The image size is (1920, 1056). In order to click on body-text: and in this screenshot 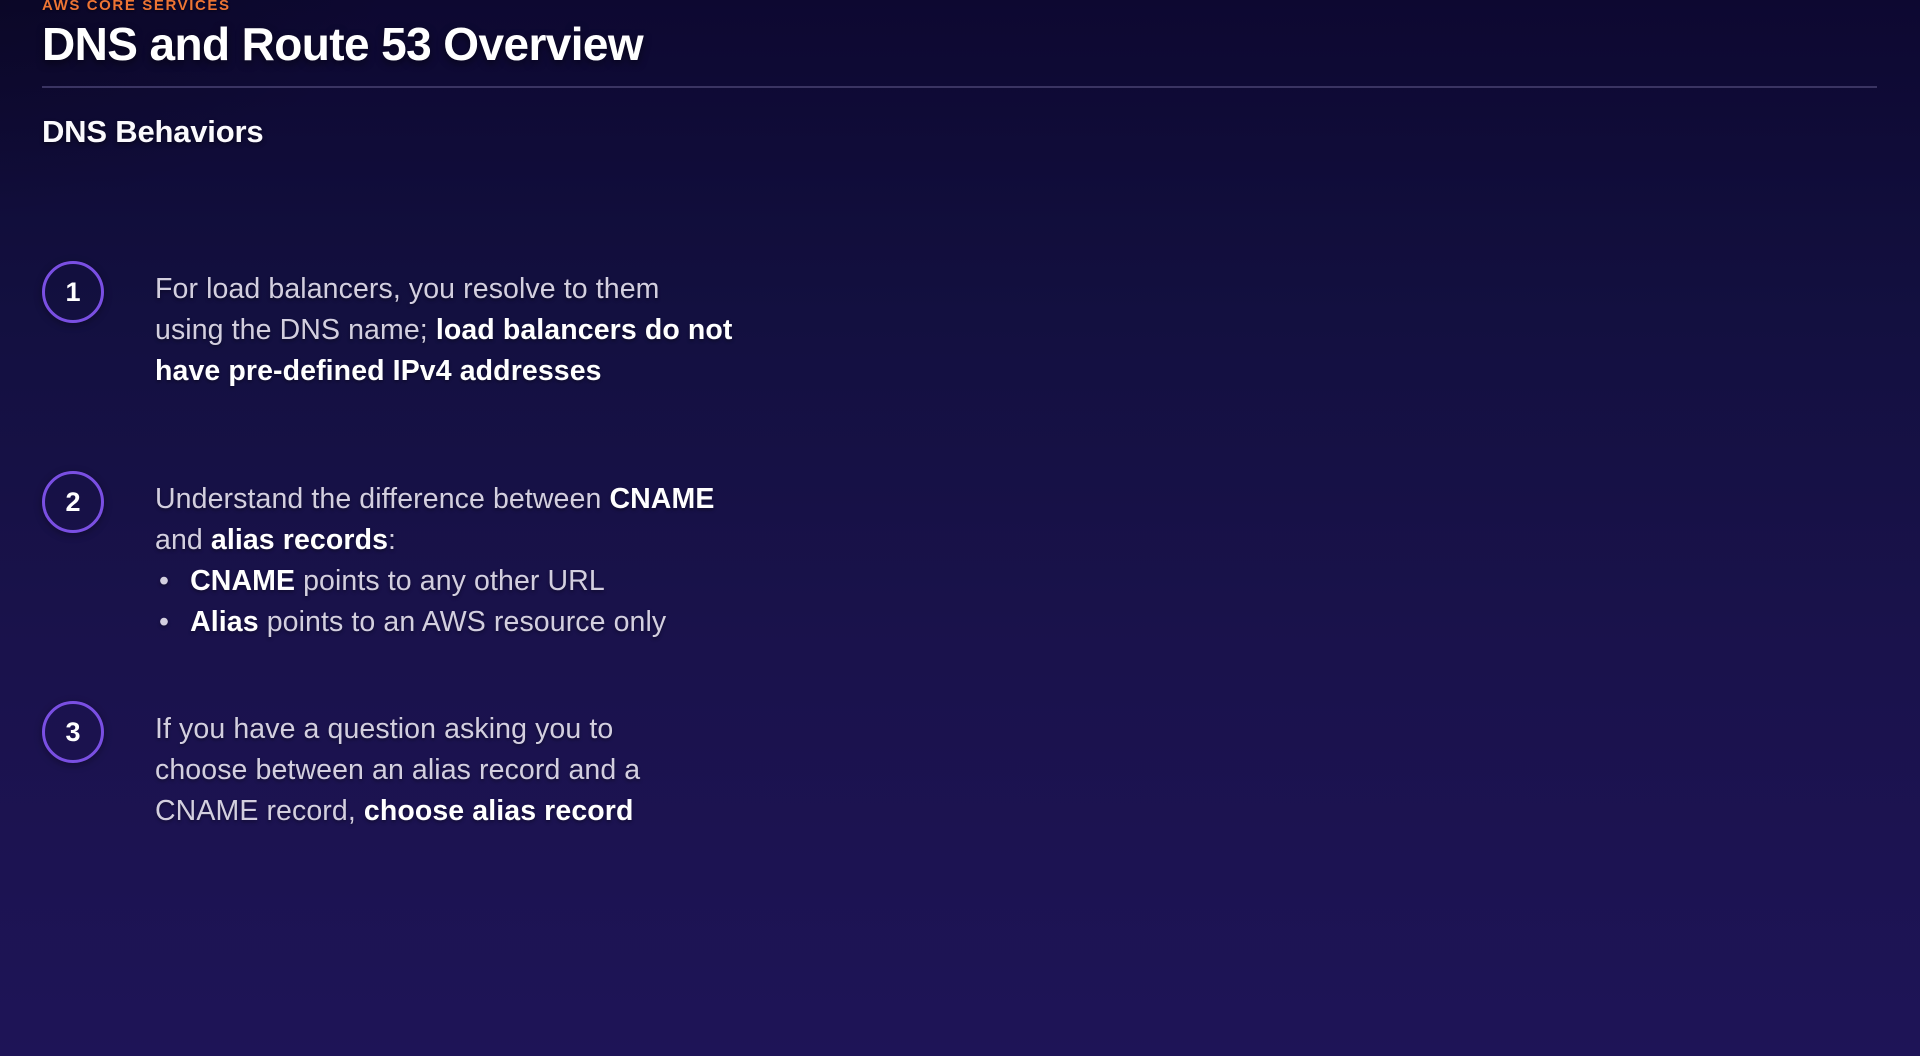, I will do `click(183, 540)`.